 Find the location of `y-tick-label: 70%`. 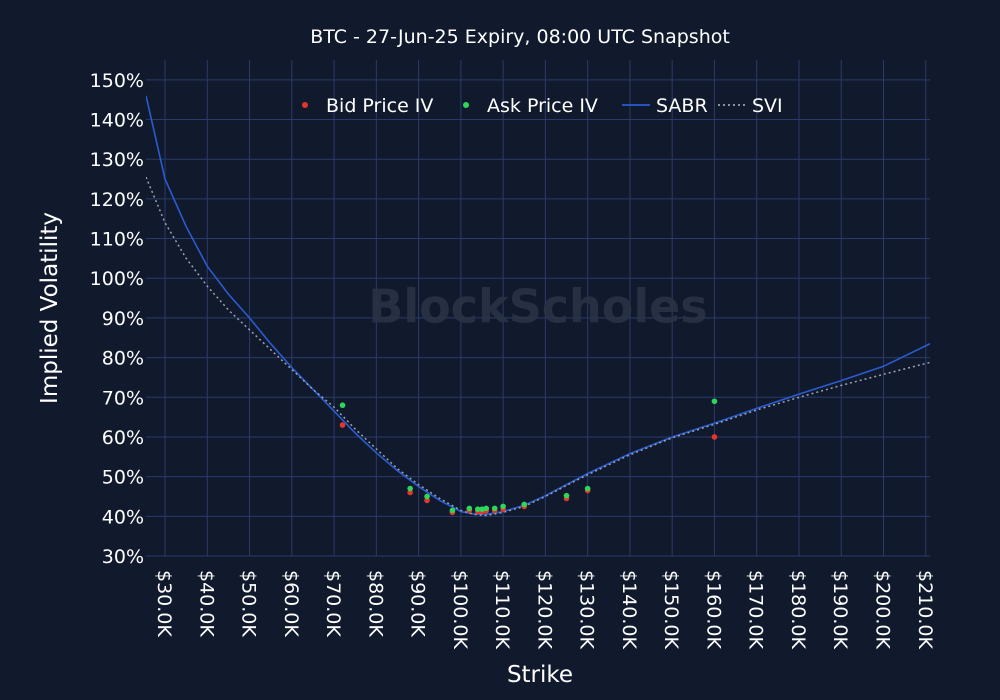

y-tick-label: 70% is located at coordinates (123, 398).